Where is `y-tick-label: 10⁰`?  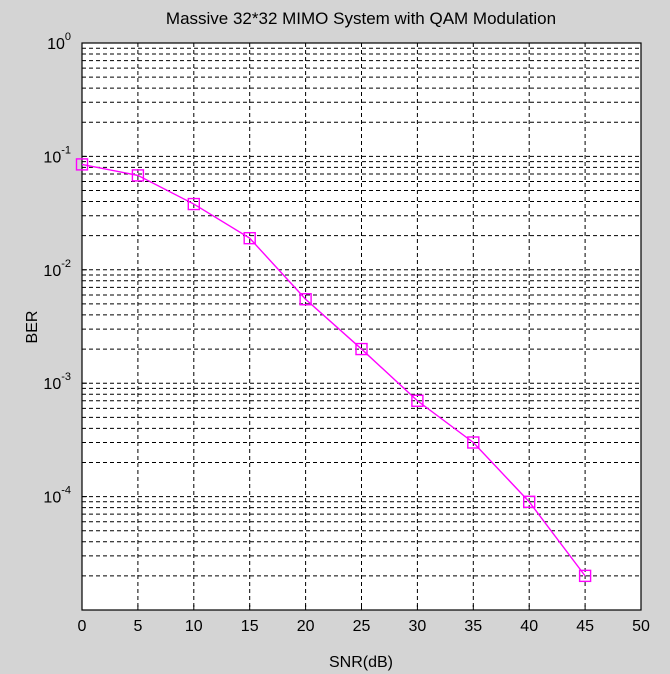
y-tick-label: 10⁰ is located at coordinates (59, 42).